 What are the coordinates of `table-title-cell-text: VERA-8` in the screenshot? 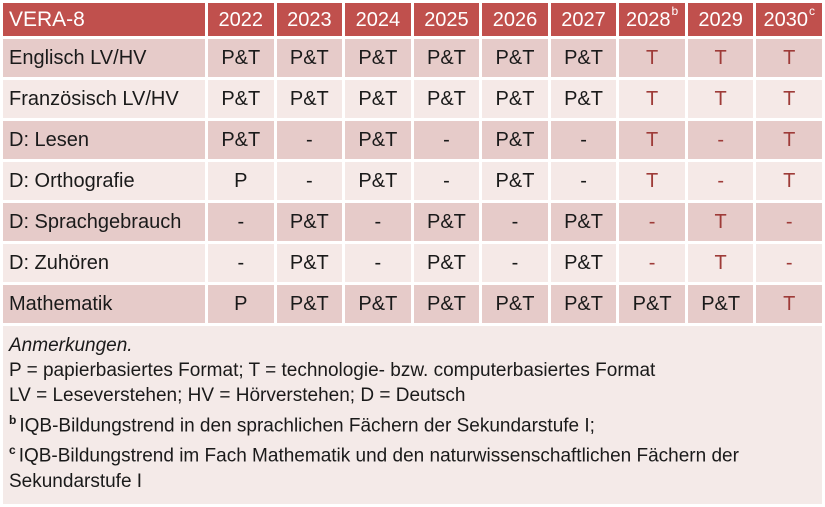 It's located at (47, 19).